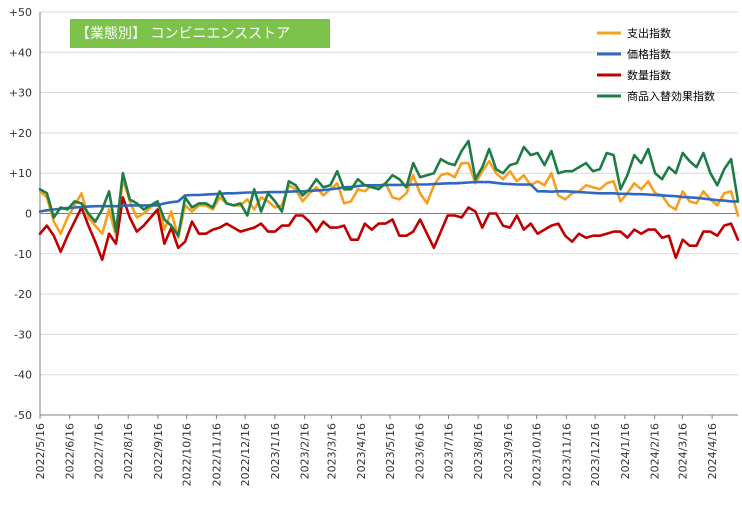 This screenshot has width=742, height=510. Describe the element at coordinates (671, 96) in the screenshot. I see `legend-label: 商品入替効果指数` at that location.